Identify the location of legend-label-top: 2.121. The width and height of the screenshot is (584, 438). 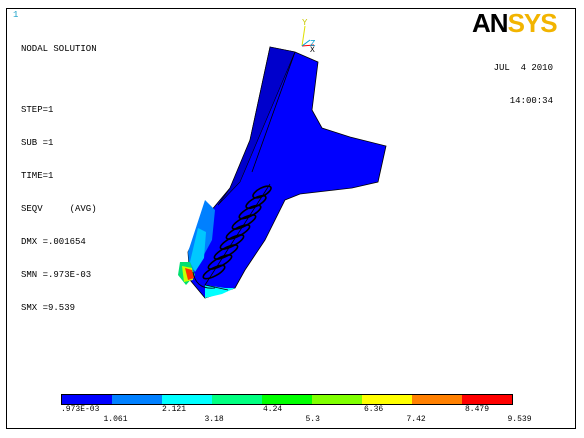
(174, 409).